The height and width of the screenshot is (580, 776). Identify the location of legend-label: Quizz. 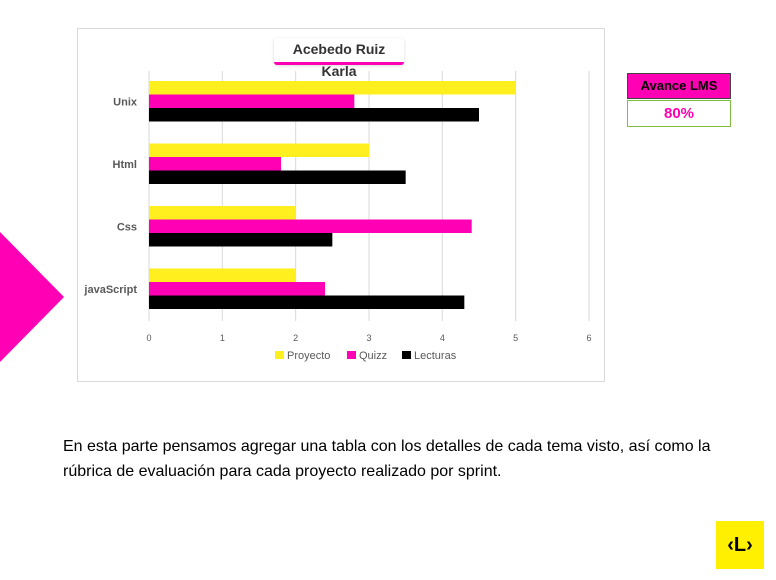
(373, 356).